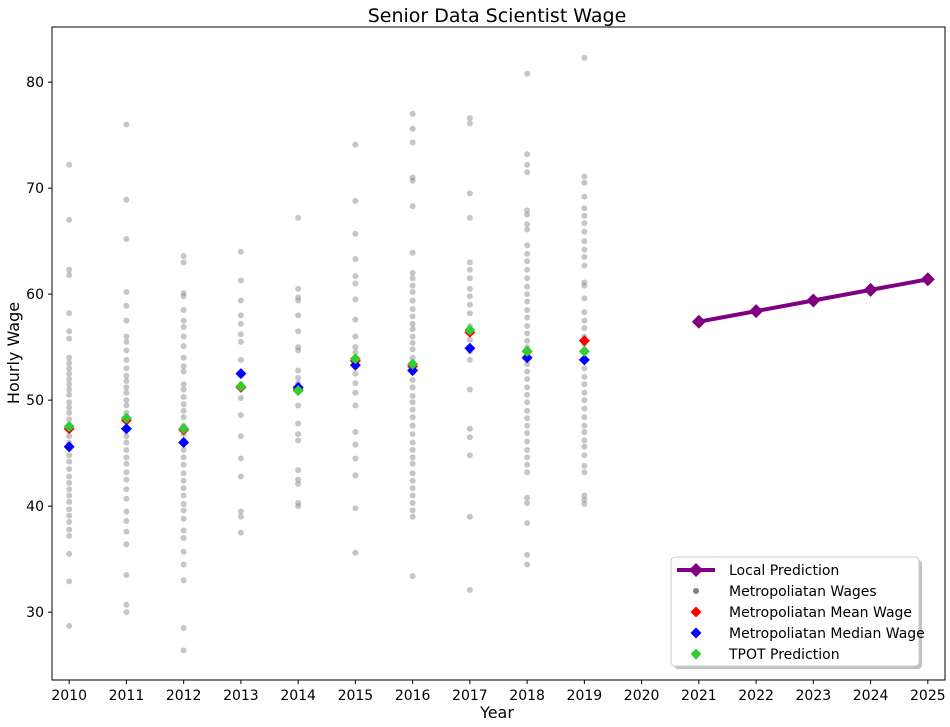 Image resolution: width=950 pixels, height=727 pixels. Describe the element at coordinates (871, 696) in the screenshot. I see `x-tick-label: 2024` at that location.